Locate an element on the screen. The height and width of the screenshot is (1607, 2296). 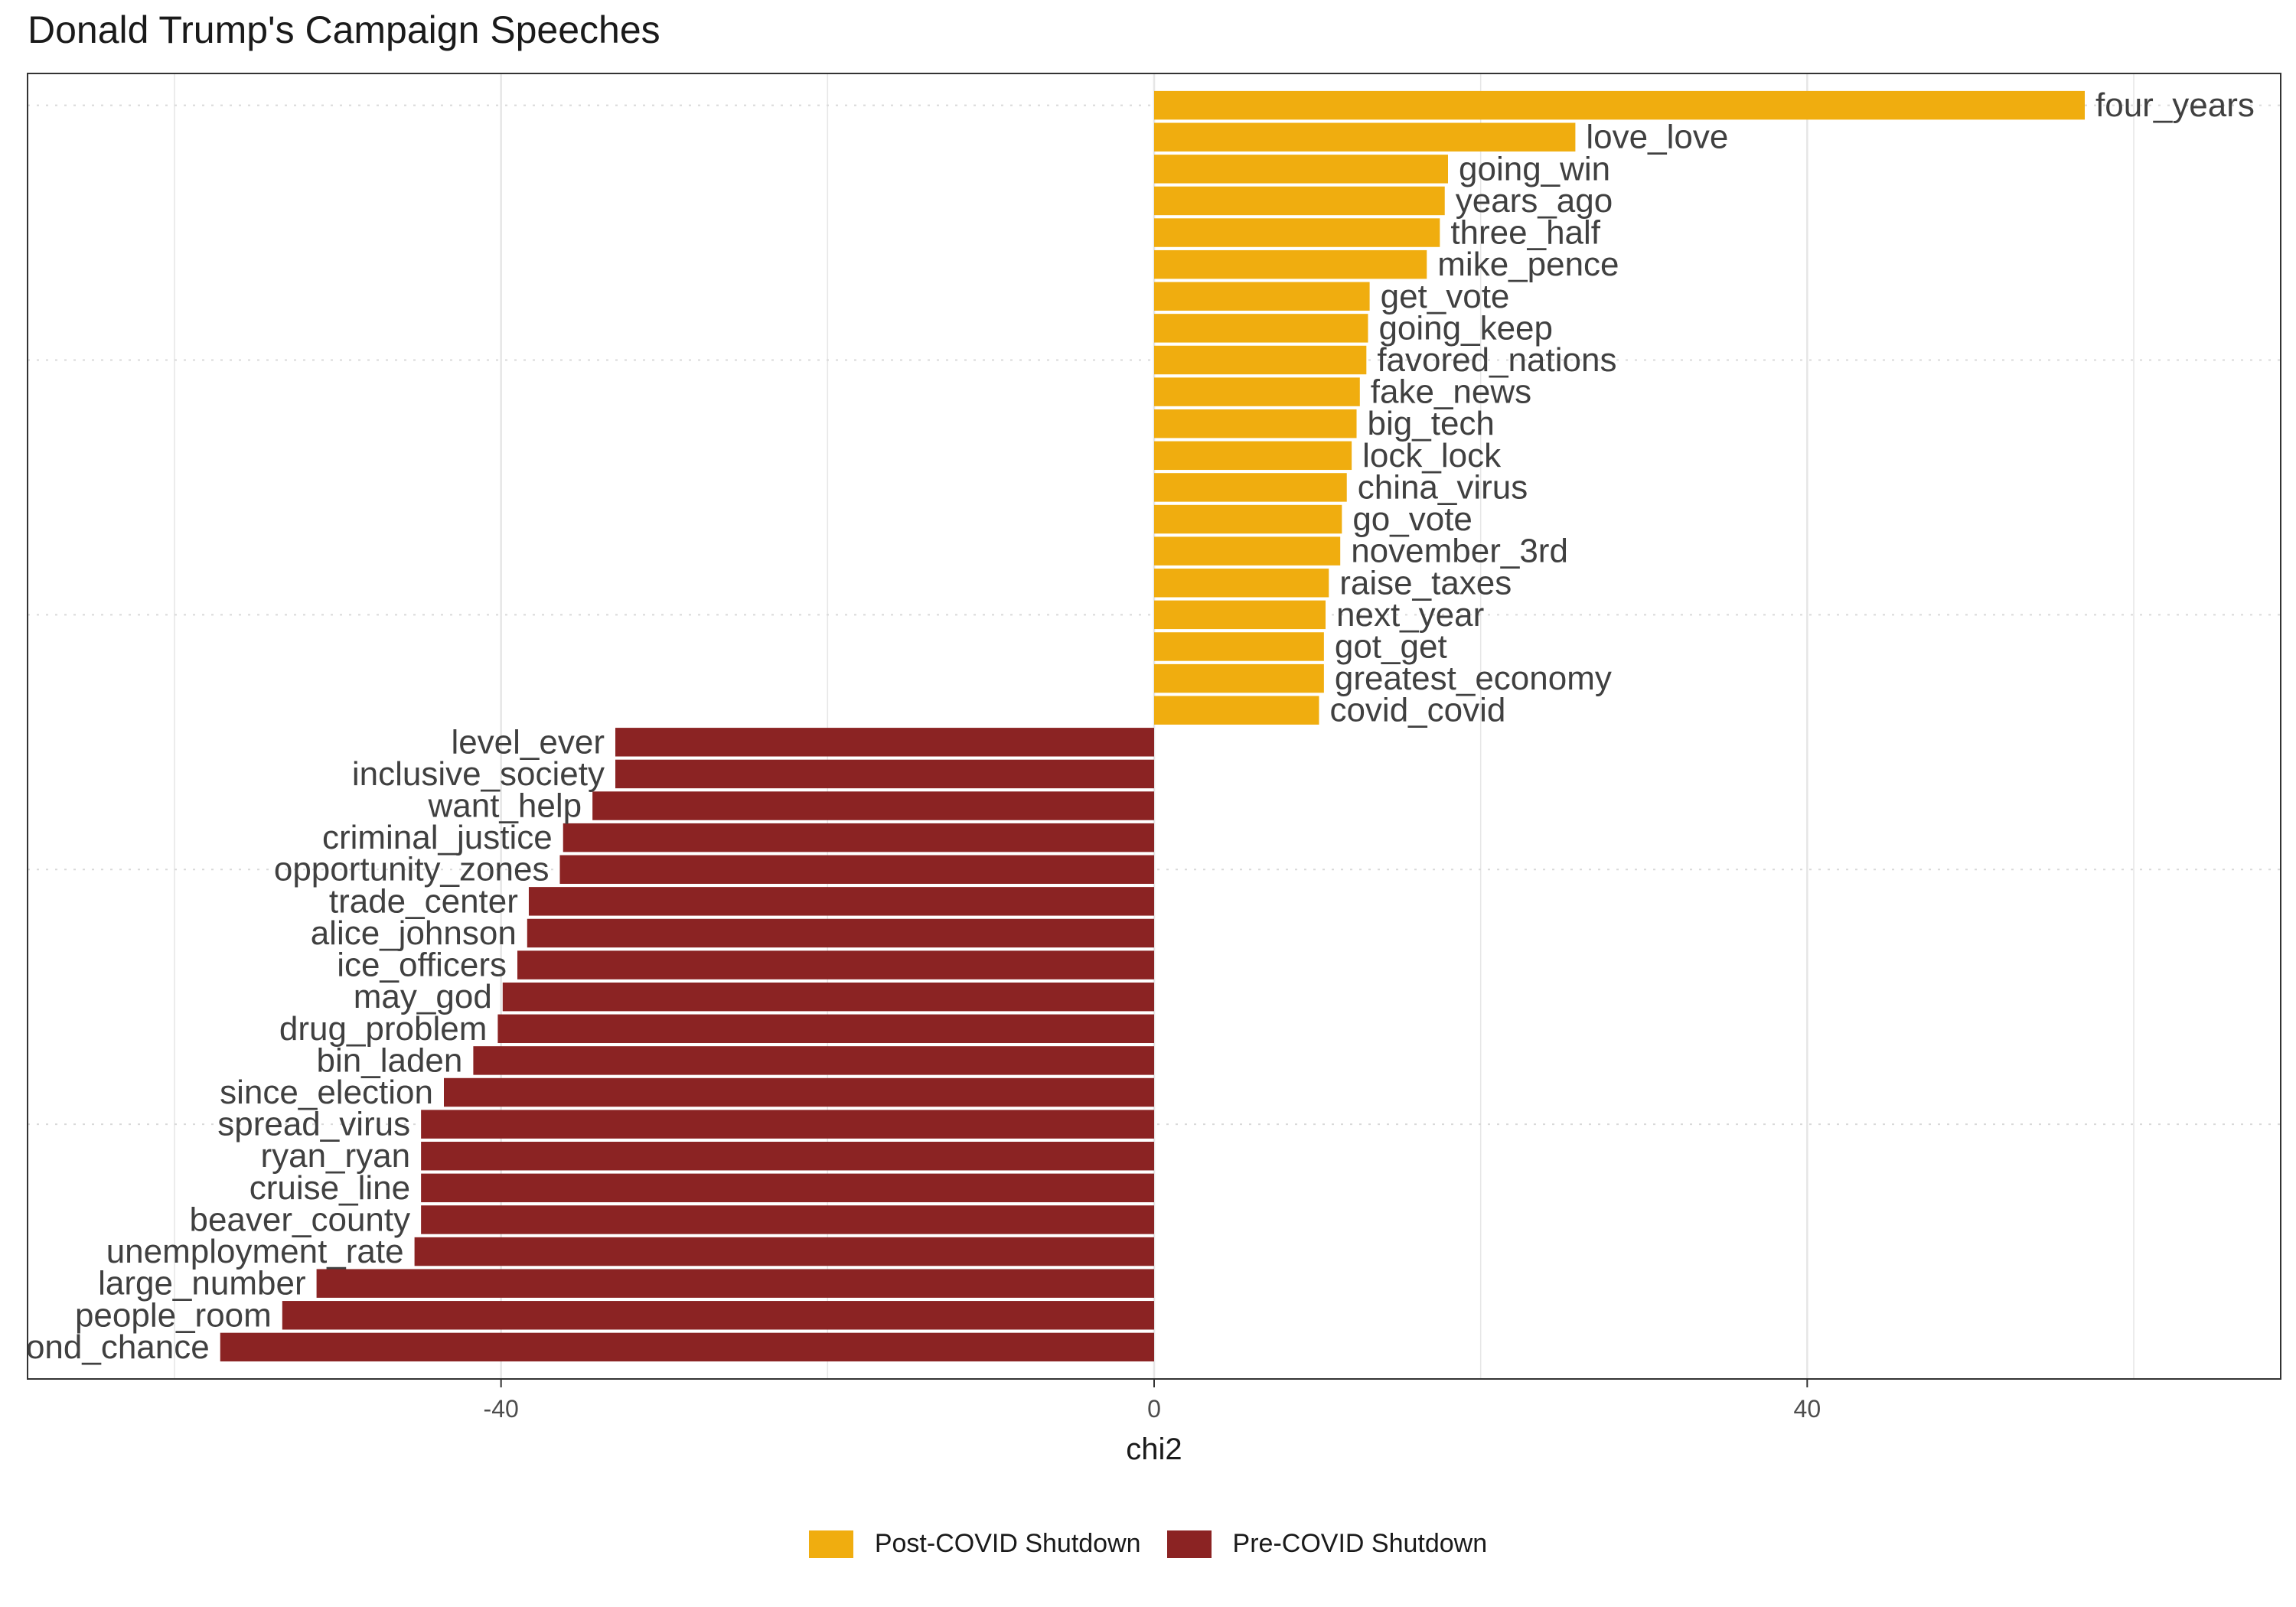
bar-label: level_ever is located at coordinates (528, 742).